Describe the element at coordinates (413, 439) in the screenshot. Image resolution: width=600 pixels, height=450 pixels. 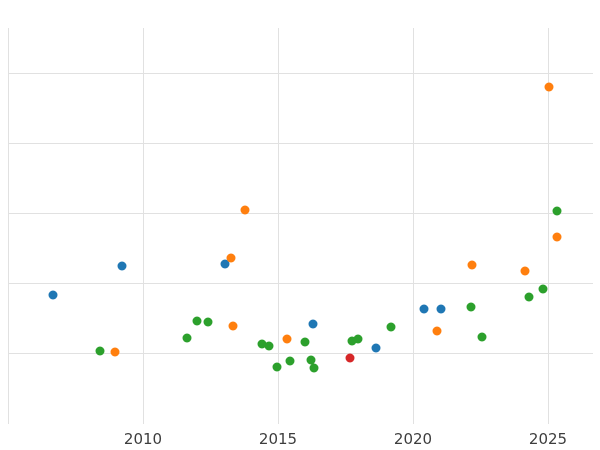
I see `x-tick-label: 2020` at that location.